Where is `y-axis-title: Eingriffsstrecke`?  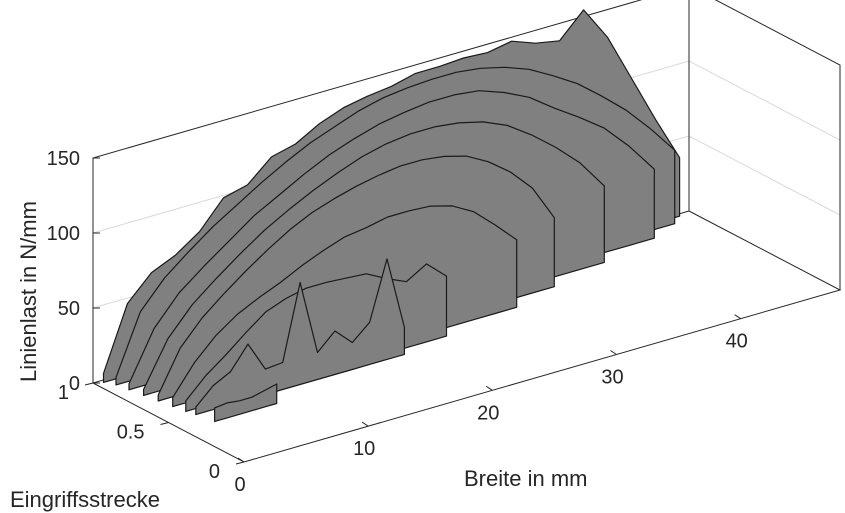 y-axis-title: Eingriffsstrecke is located at coordinates (85, 499).